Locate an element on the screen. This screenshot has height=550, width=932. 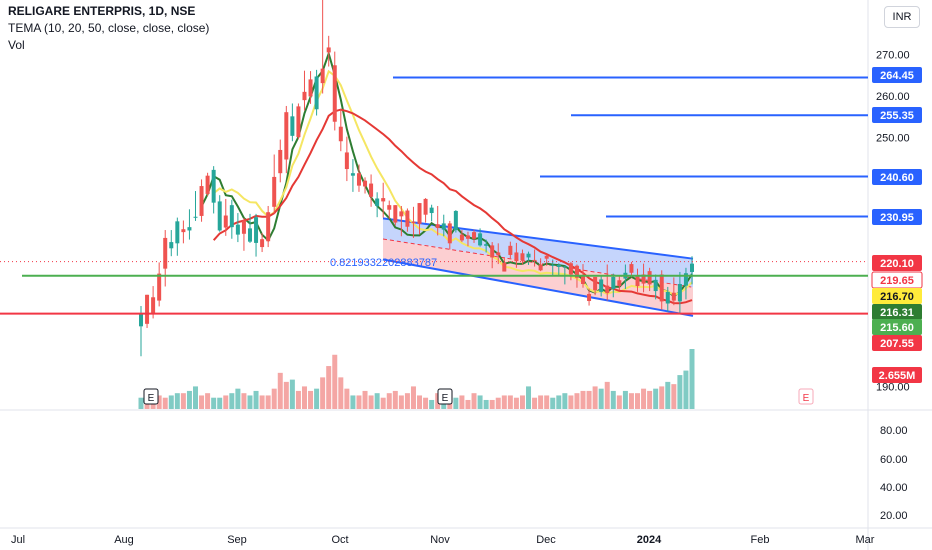
level-tag: 264.45 is located at coordinates (897, 75).